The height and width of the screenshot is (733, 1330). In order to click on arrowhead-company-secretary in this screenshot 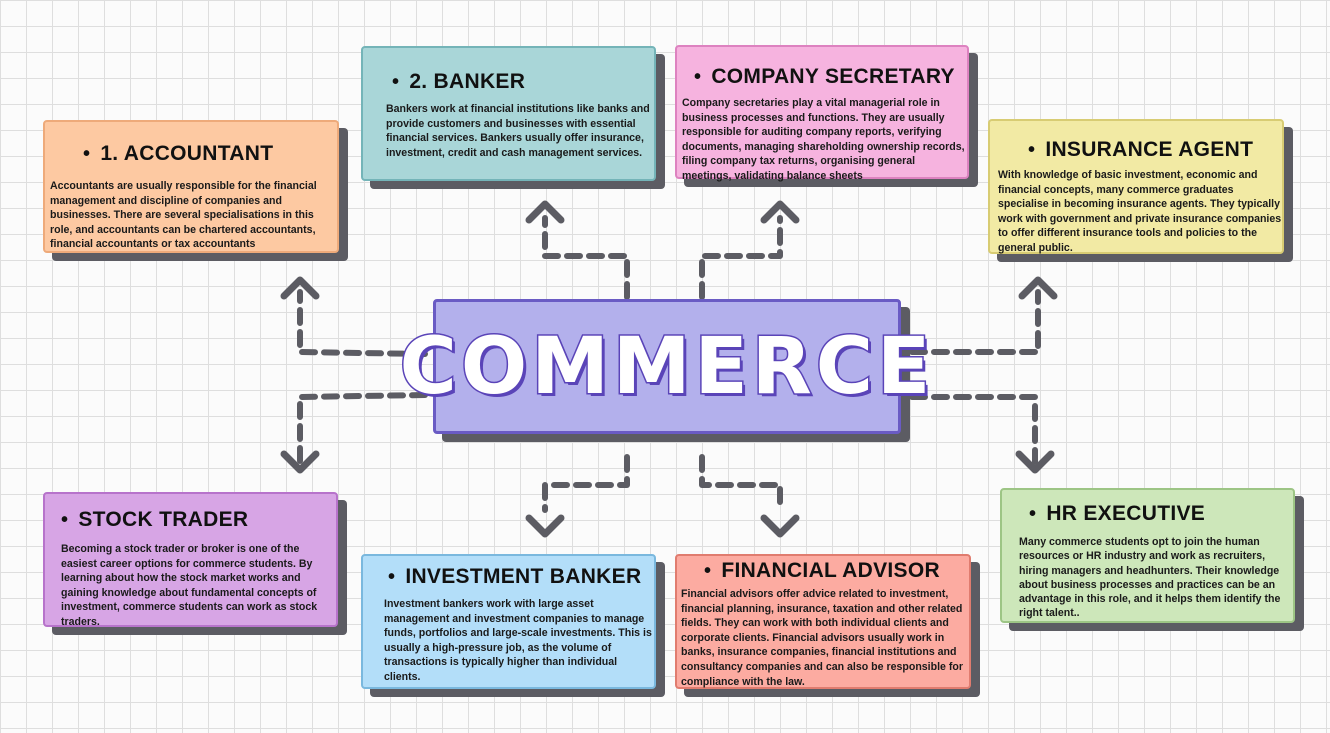, I will do `click(780, 212)`.